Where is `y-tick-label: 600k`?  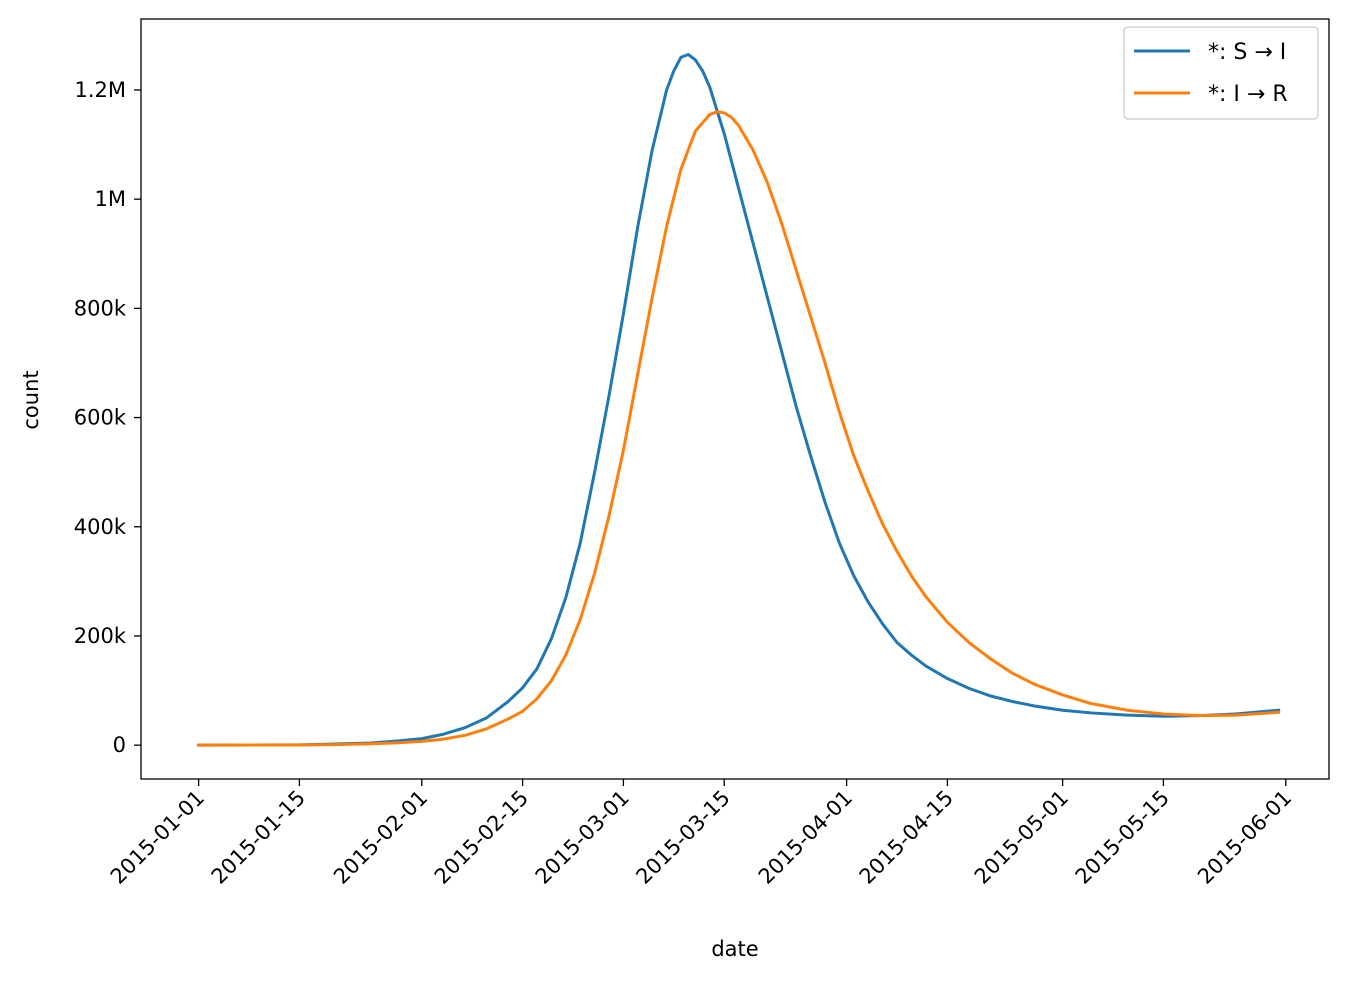 y-tick-label: 600k is located at coordinates (100, 418).